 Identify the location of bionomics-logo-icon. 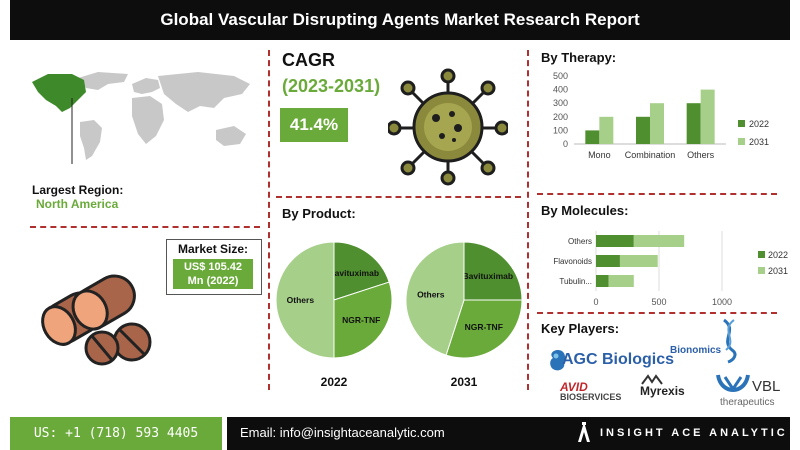
(729, 341).